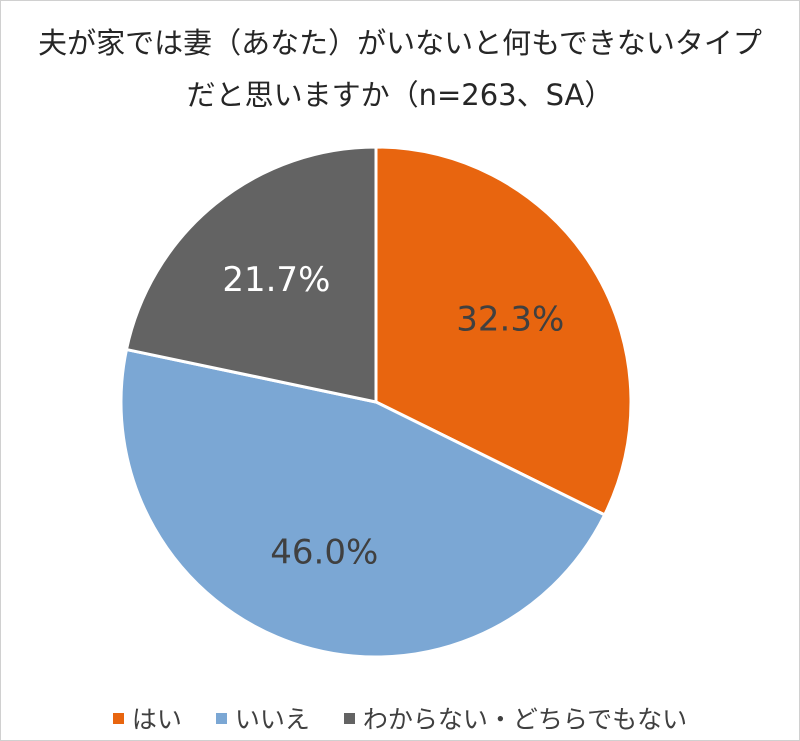  I want to click on legend: はい いいえ わからない・どちらでもない, so click(400, 718).